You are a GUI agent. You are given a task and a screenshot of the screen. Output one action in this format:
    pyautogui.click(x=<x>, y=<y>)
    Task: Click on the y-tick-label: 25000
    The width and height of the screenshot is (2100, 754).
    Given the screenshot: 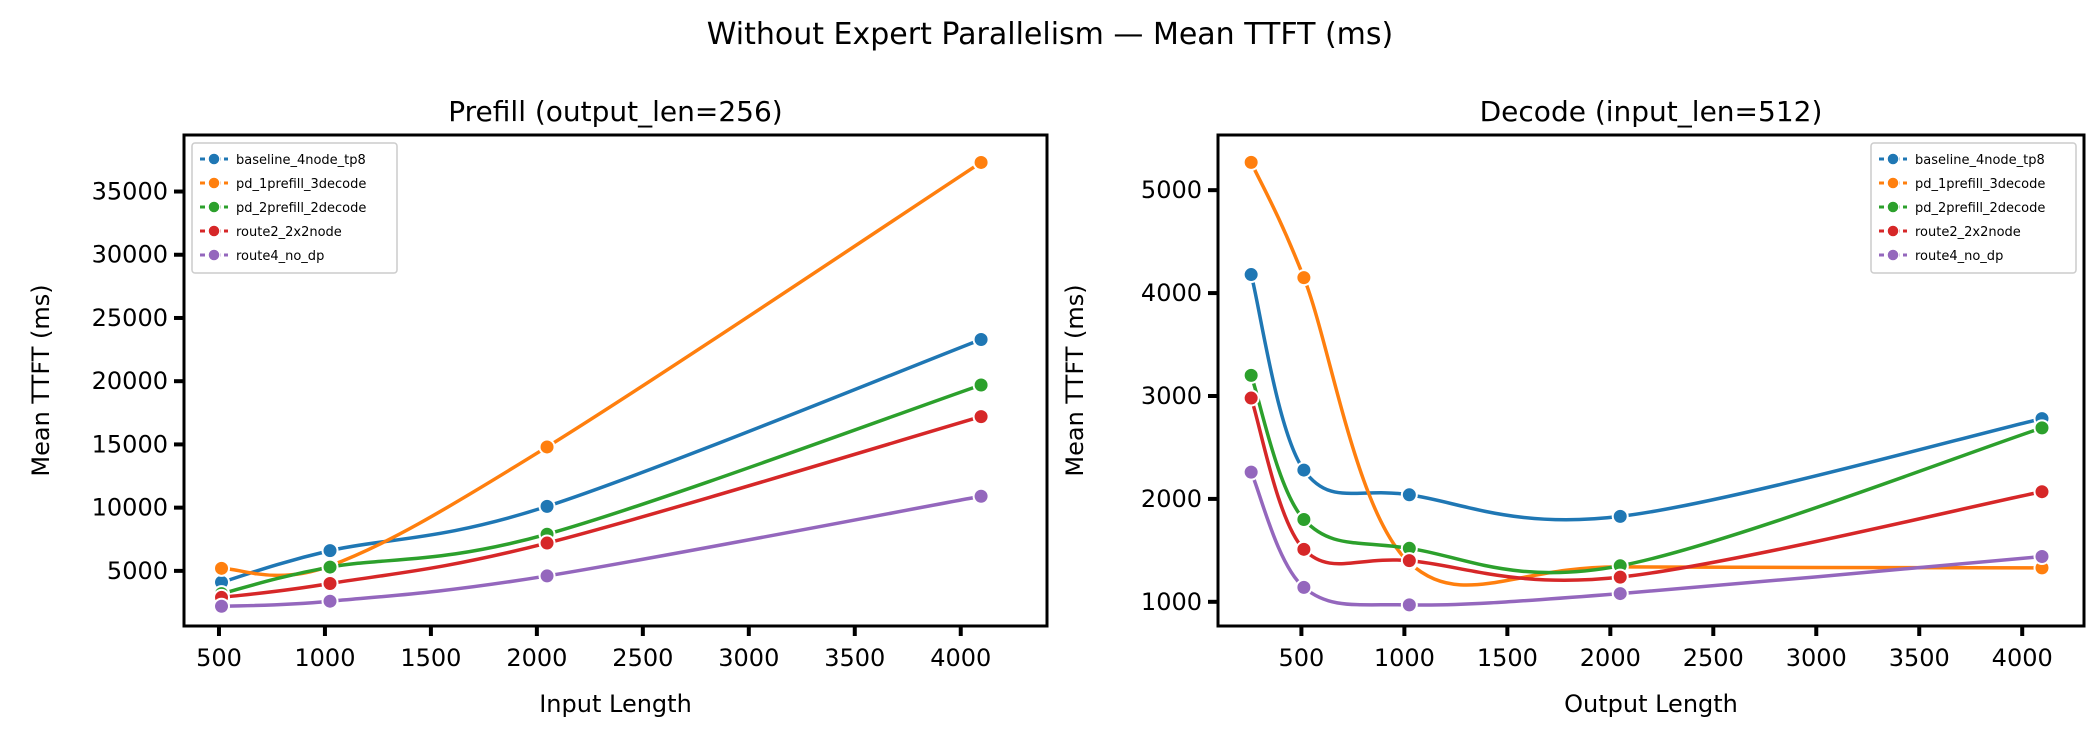 What is the action you would take?
    pyautogui.click(x=130, y=318)
    